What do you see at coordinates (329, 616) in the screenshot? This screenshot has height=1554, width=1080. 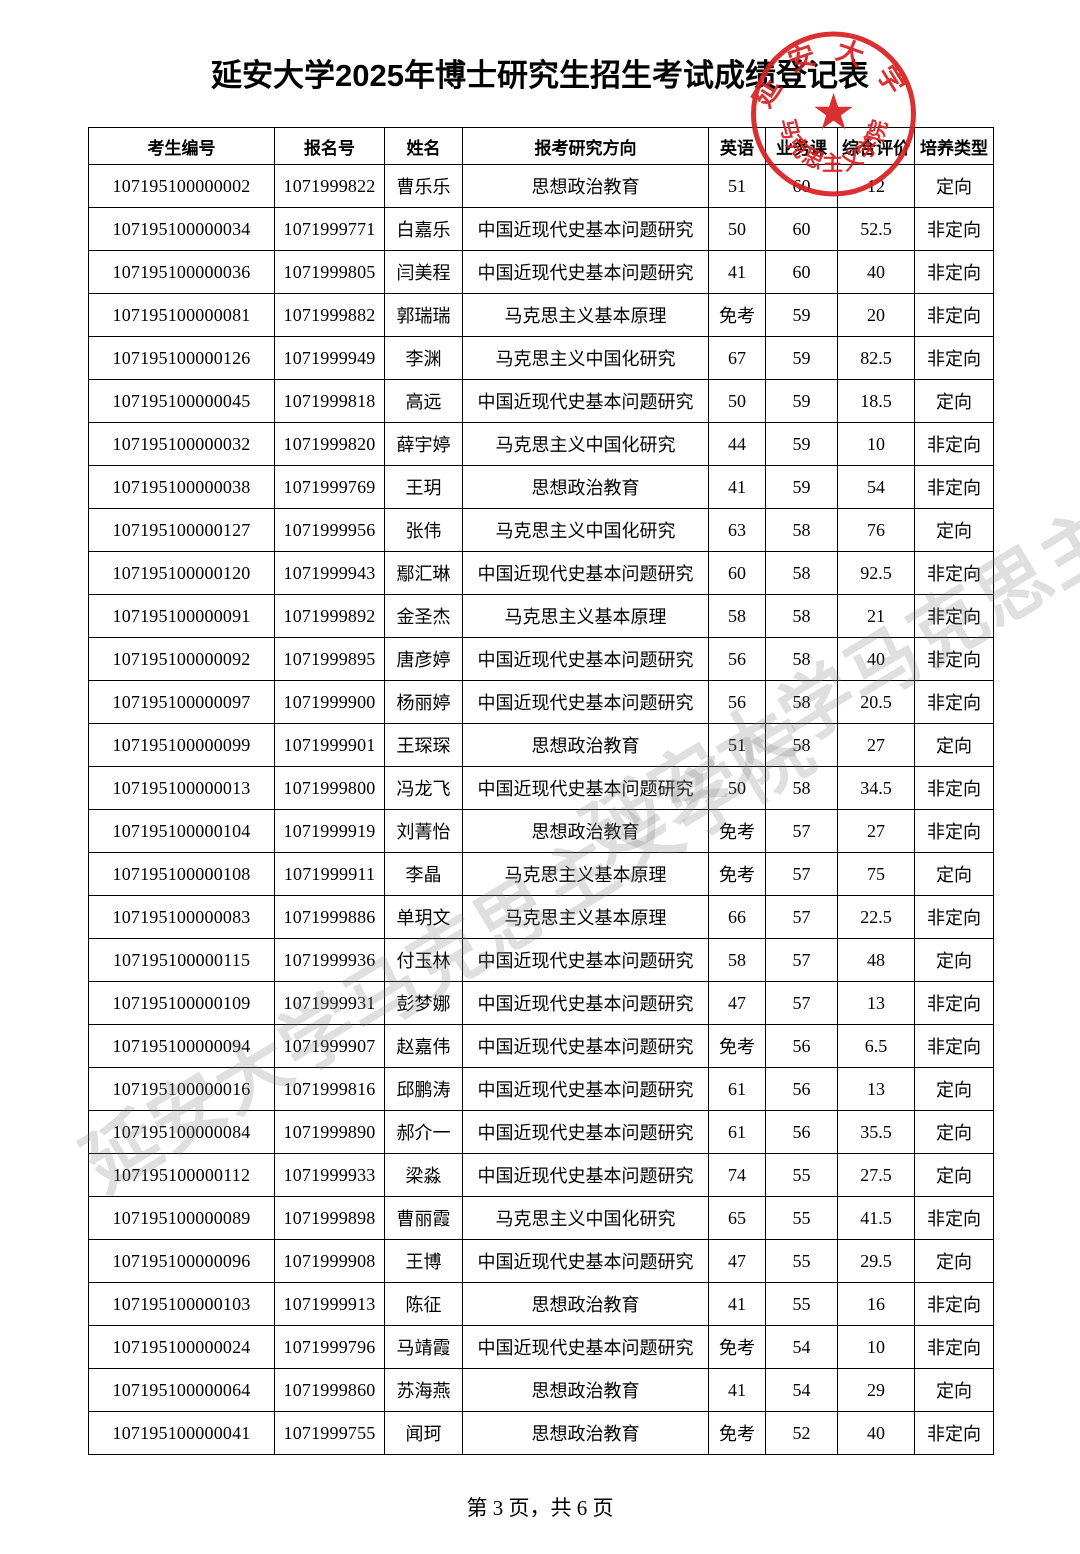 I see `cell-registration-no: 1071999892` at bounding box center [329, 616].